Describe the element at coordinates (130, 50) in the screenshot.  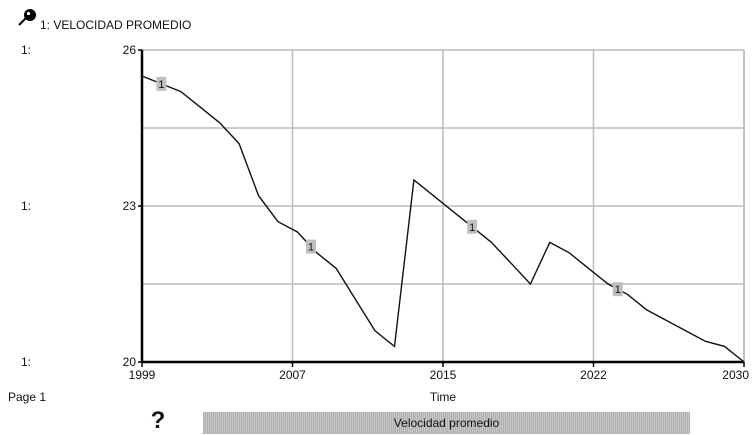
I see `y-tick-label: 26` at that location.